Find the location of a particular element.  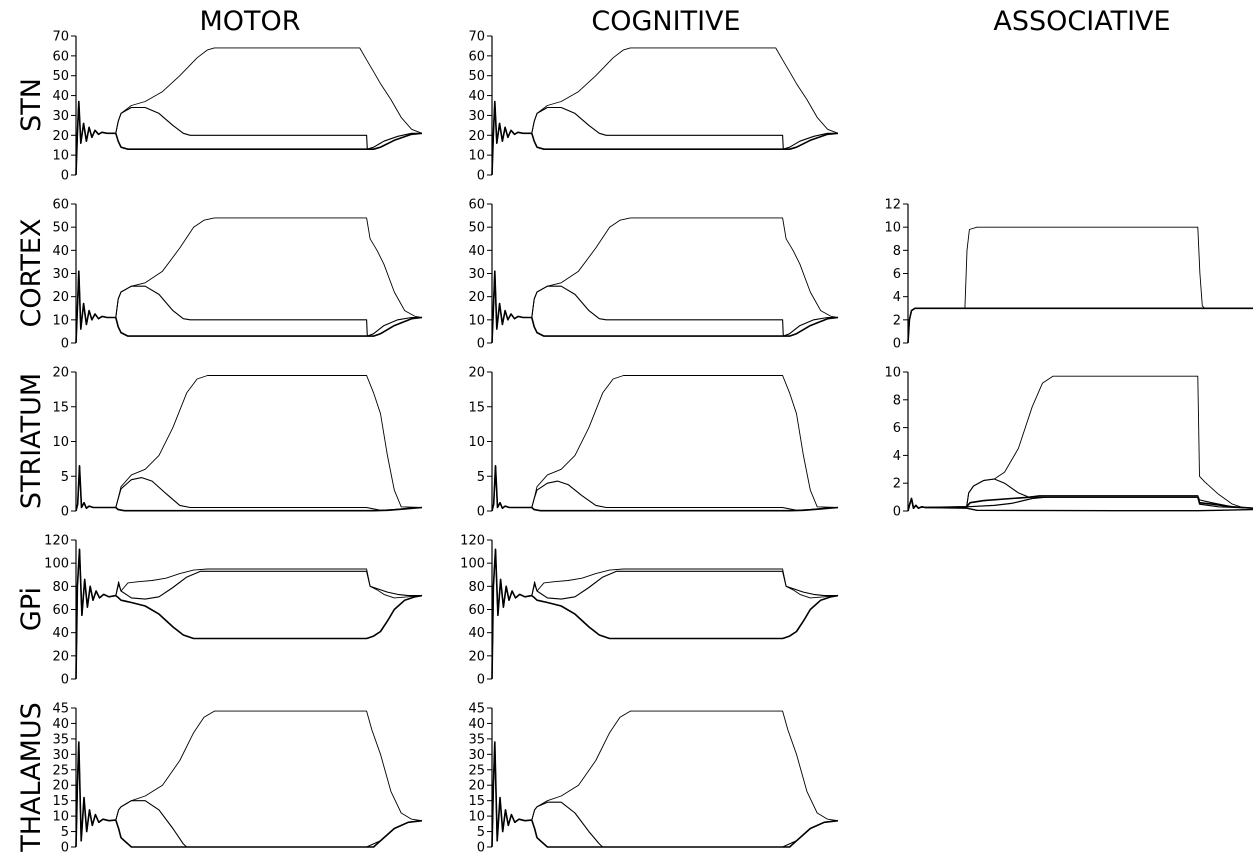

y-tick-label-stn-cognitive: 0 is located at coordinates (481, 176).